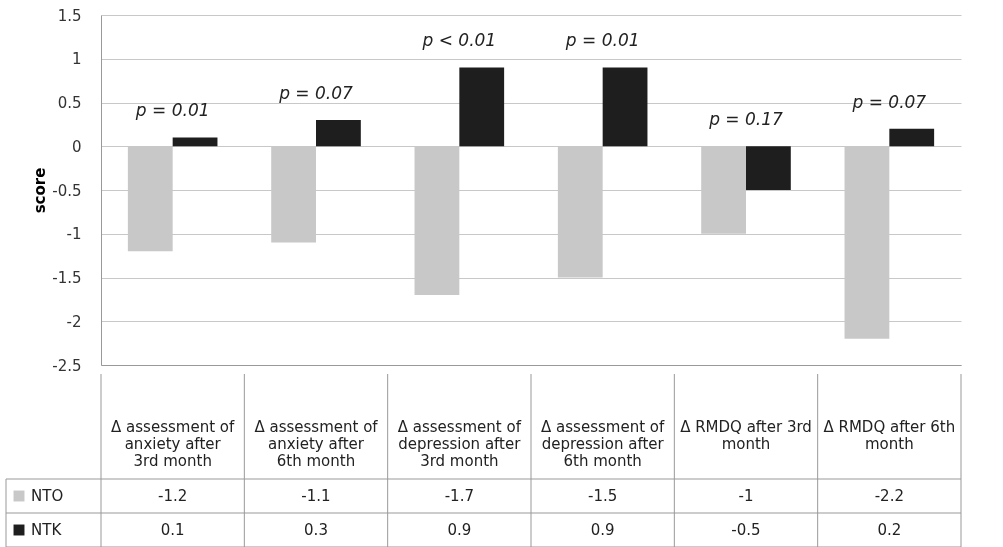  What do you see at coordinates (47, 496) in the screenshot?
I see `legend-label: NTO` at bounding box center [47, 496].